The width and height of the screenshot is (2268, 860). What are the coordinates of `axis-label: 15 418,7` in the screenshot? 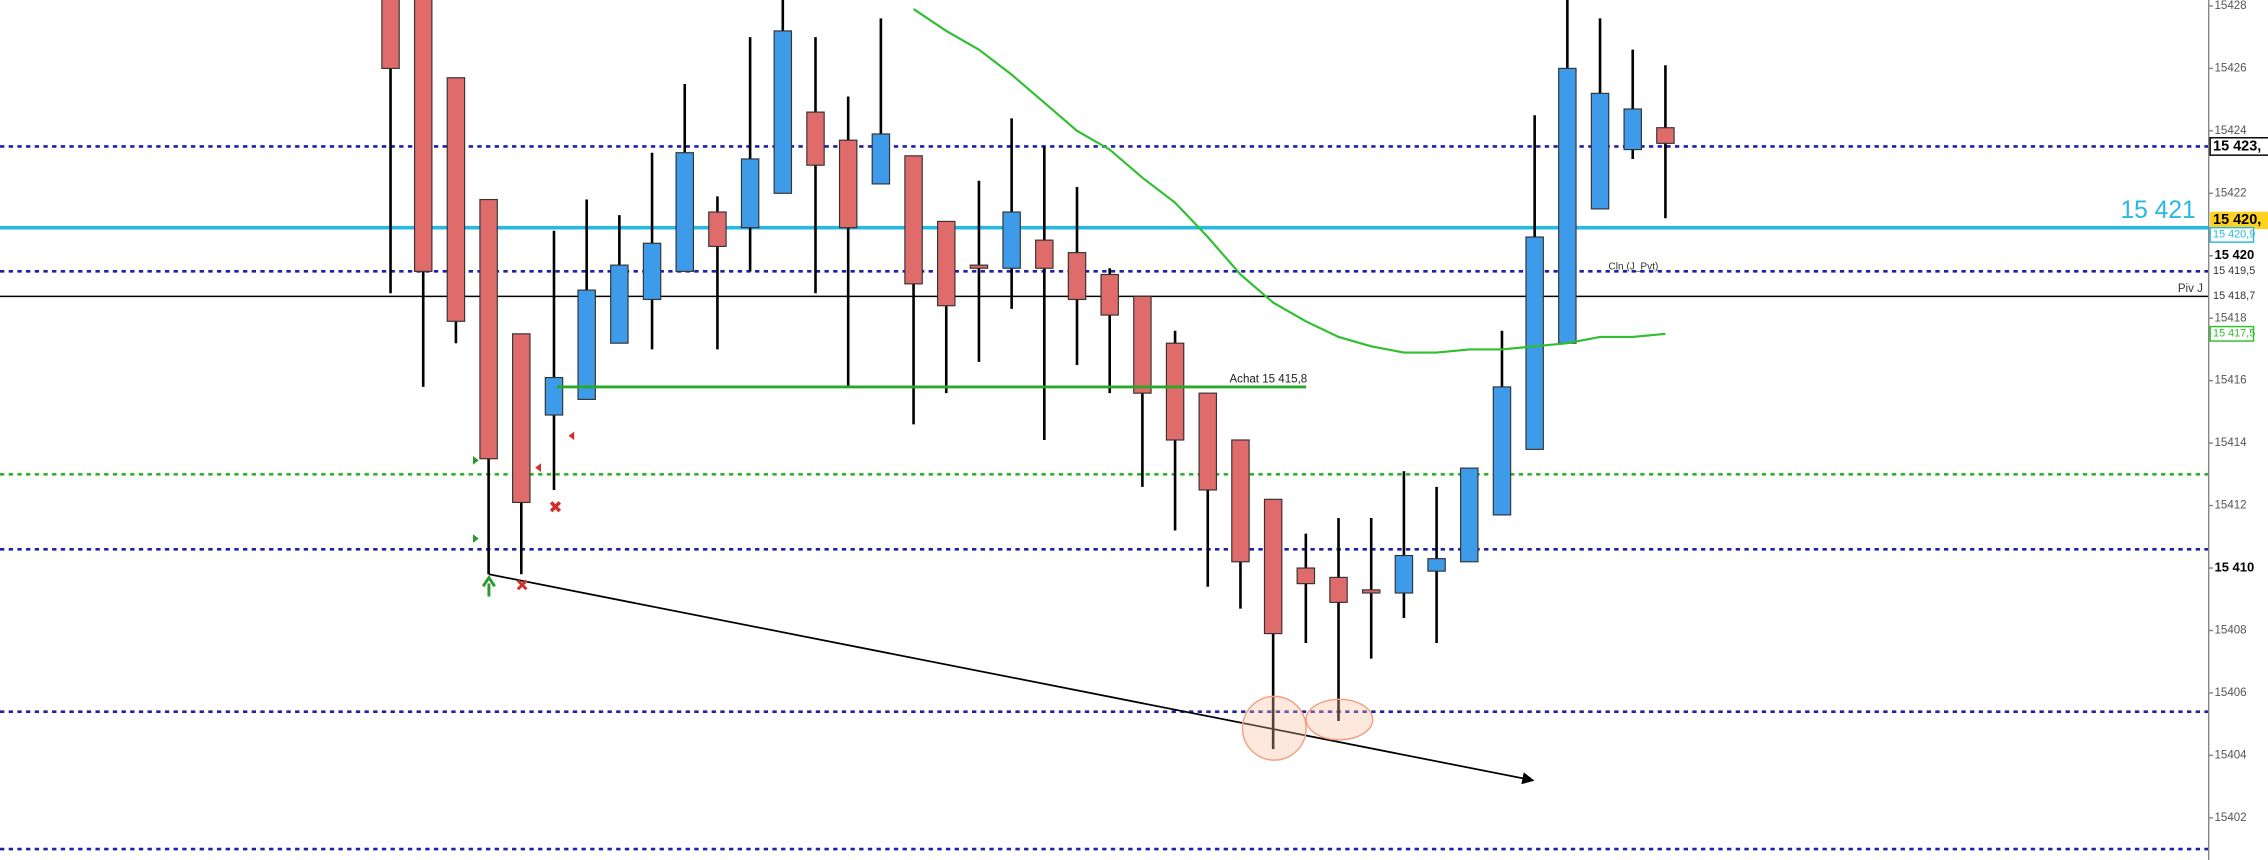 It's located at (2234, 296).